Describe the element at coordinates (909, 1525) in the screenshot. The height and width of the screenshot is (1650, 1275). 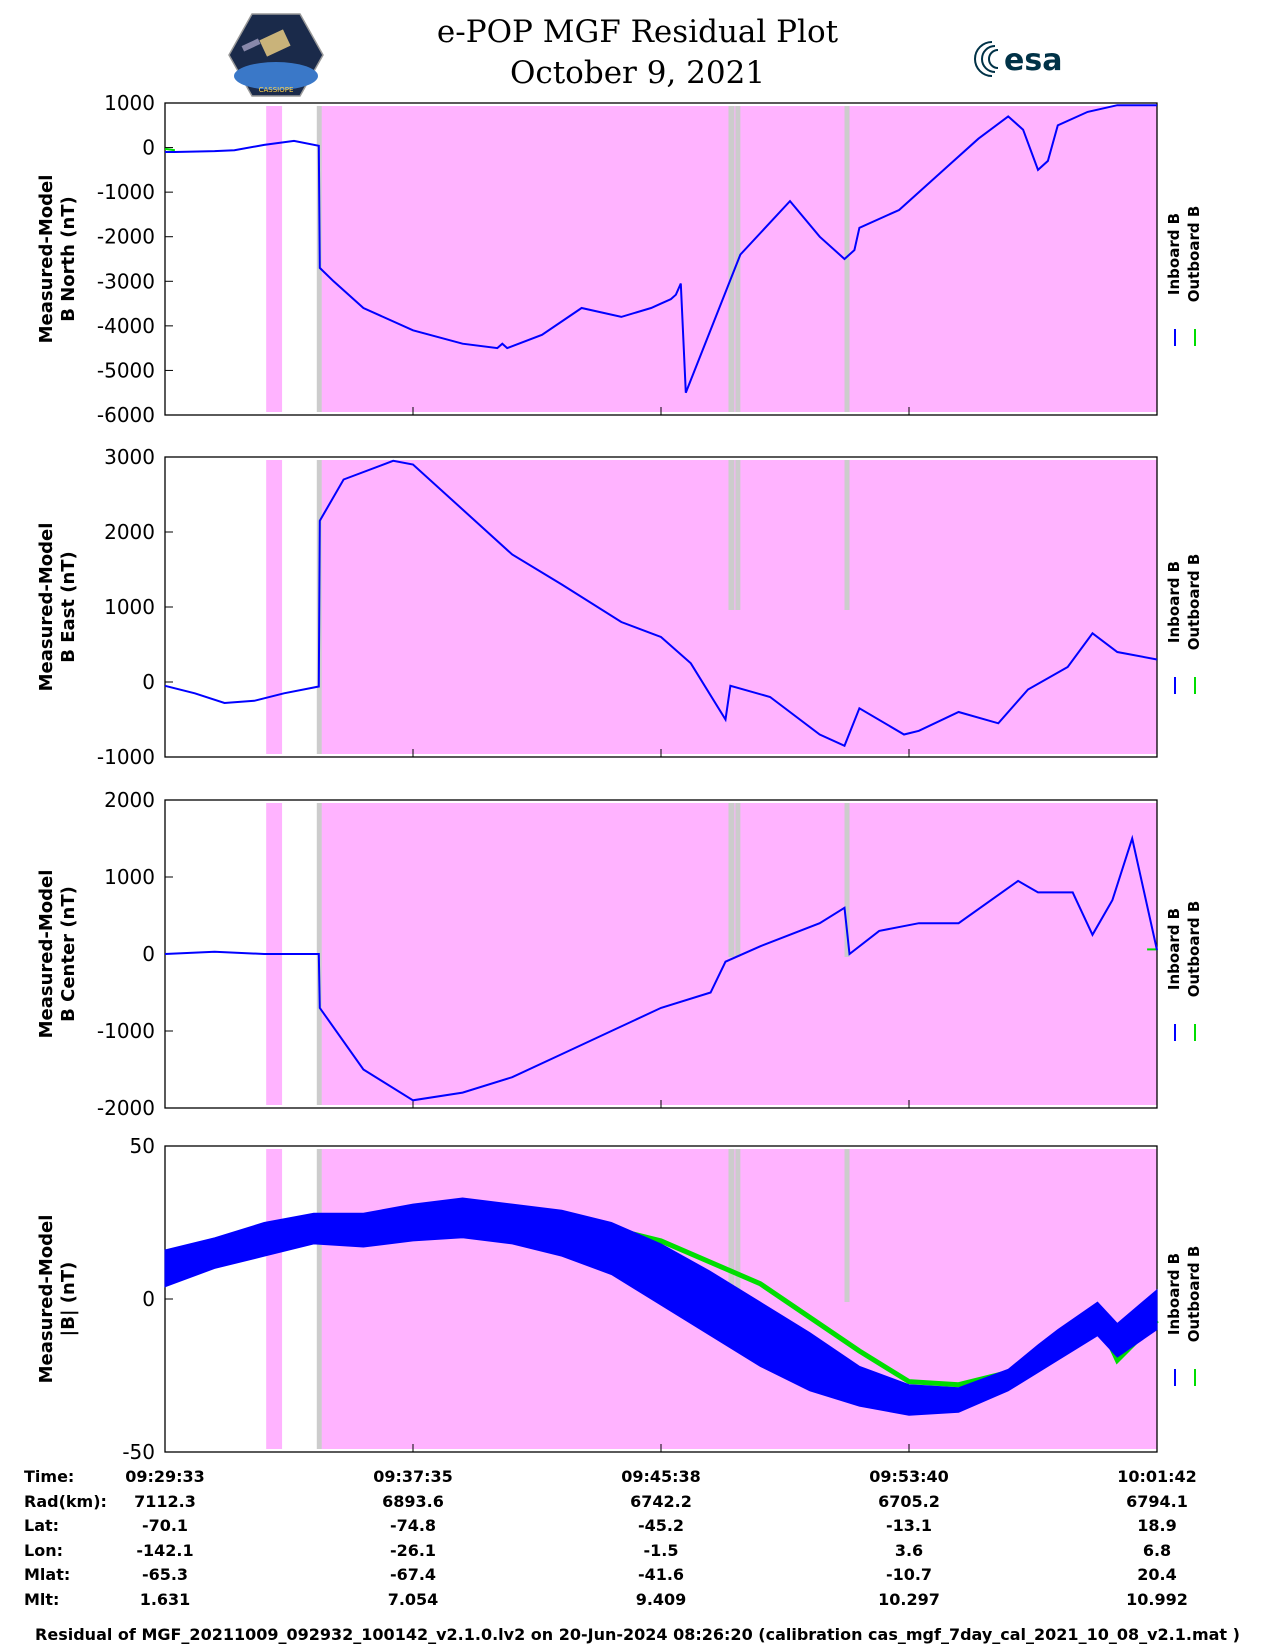
I see `ephemeris-value: -13.1` at that location.